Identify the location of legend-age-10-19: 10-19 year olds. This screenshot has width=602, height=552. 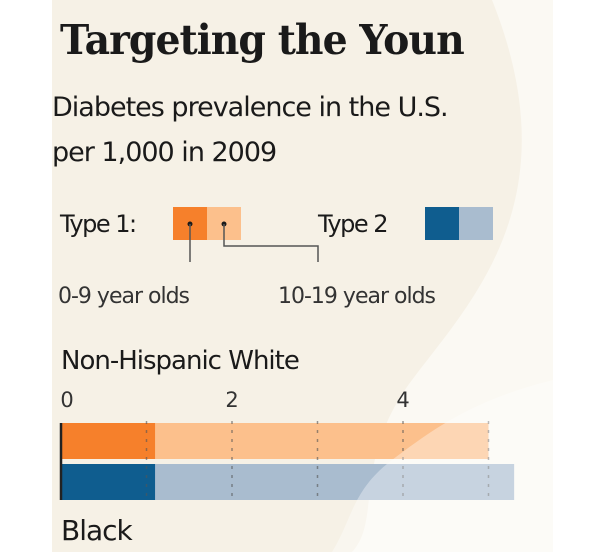
(357, 296).